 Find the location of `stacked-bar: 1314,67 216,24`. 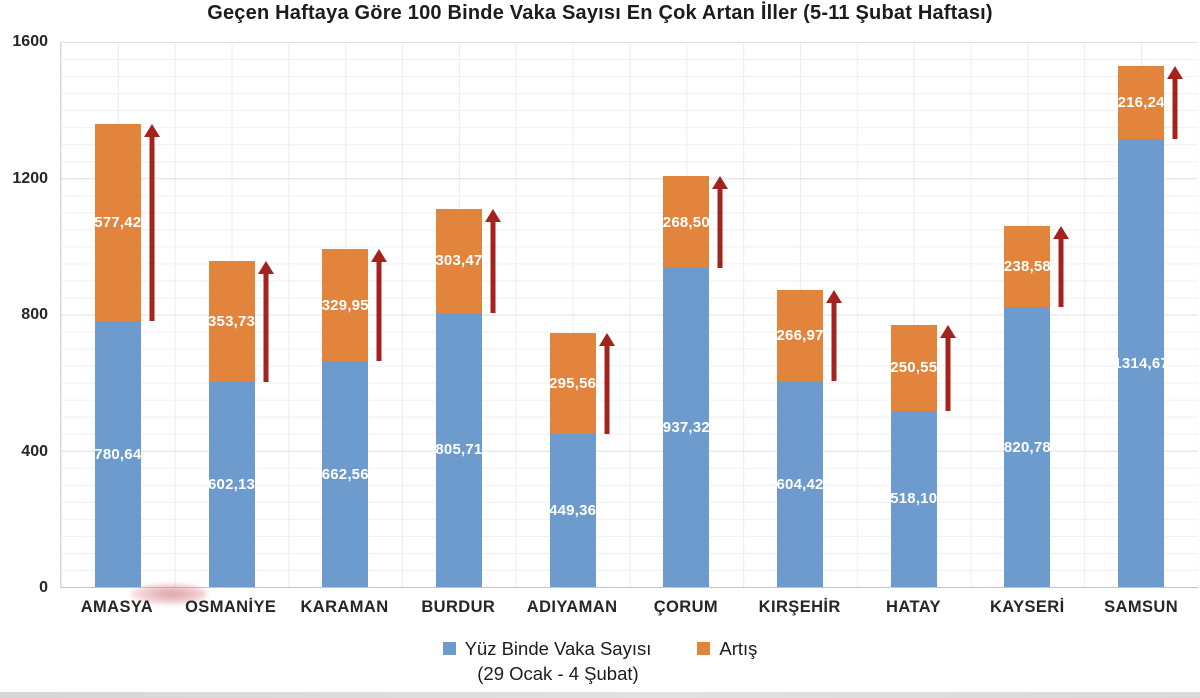

stacked-bar: 1314,67 216,24 is located at coordinates (1141, 314).